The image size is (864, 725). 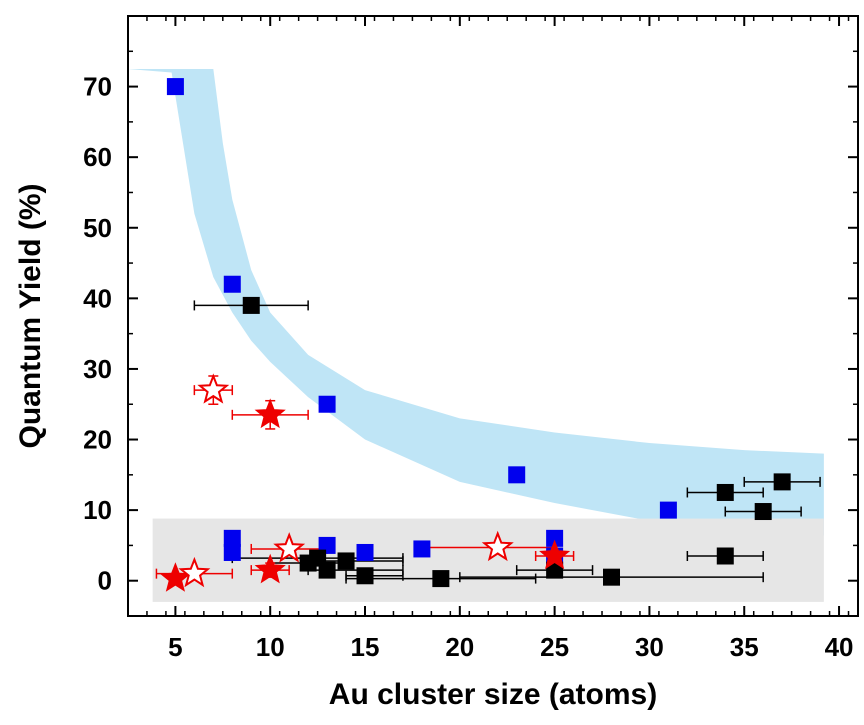 What do you see at coordinates (97, 510) in the screenshot?
I see `y-tick-label: 10` at bounding box center [97, 510].